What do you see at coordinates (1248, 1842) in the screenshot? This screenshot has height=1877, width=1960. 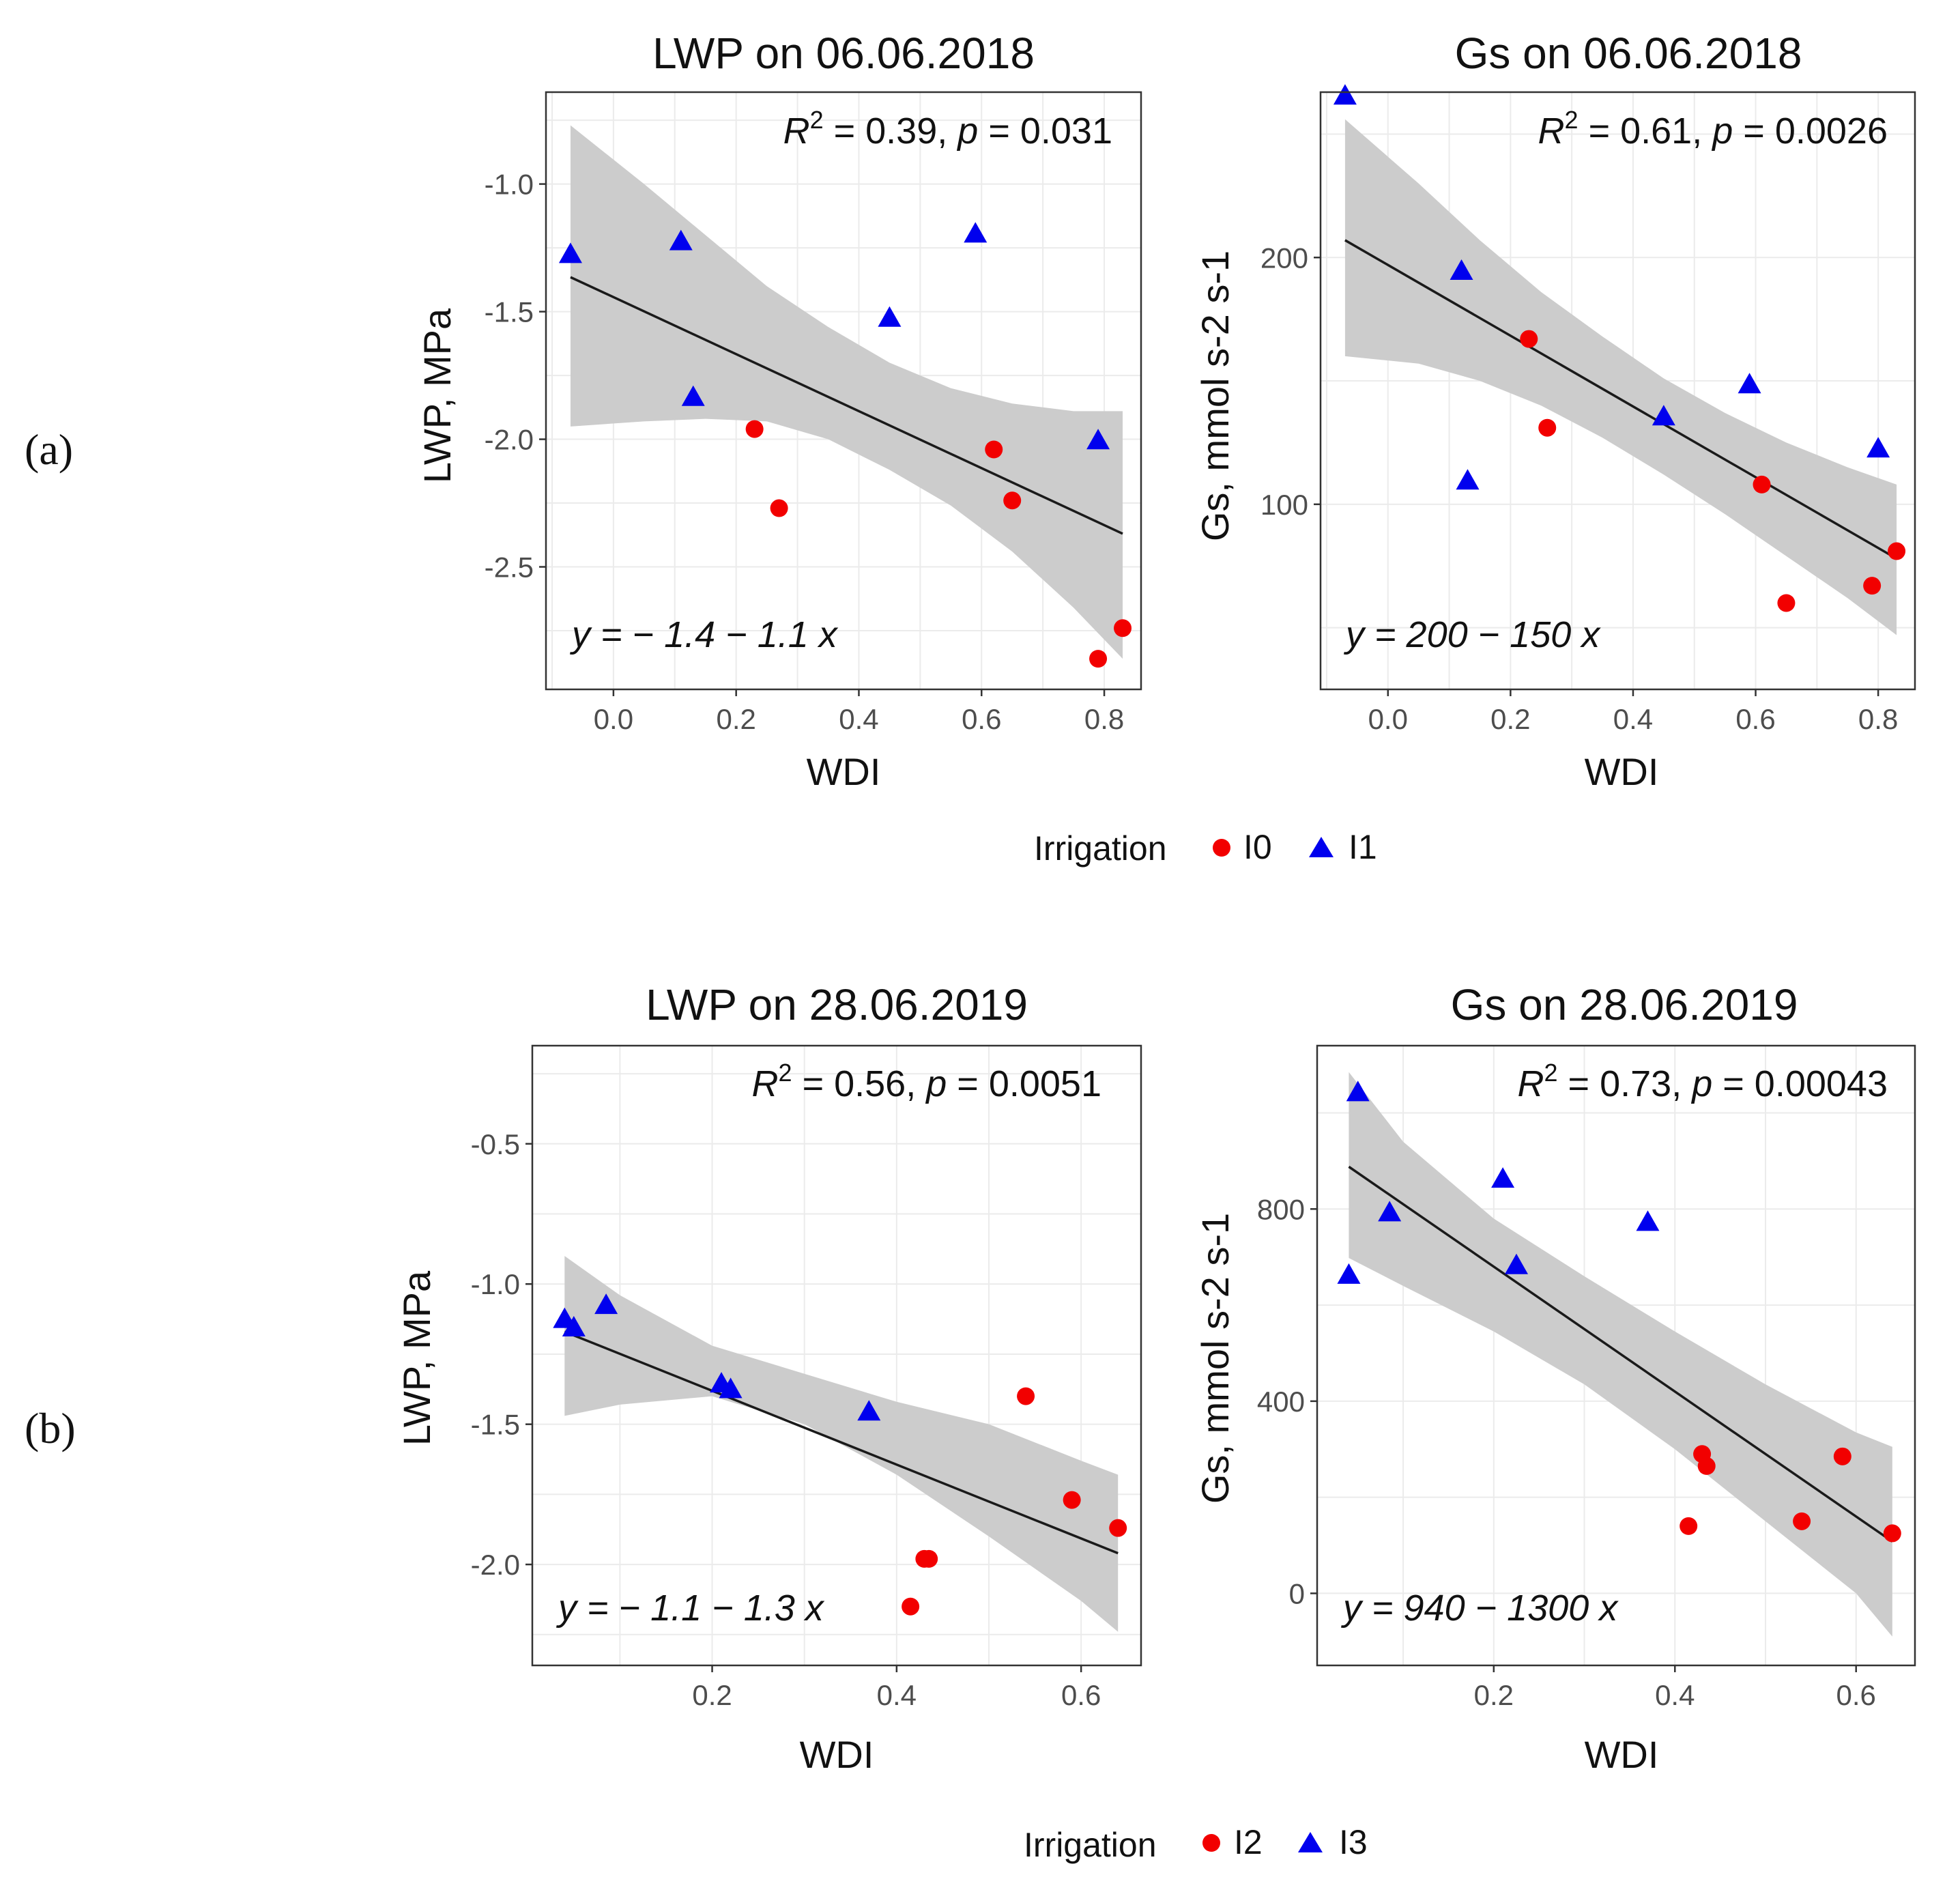 I see `legend-label-i2: I2` at bounding box center [1248, 1842].